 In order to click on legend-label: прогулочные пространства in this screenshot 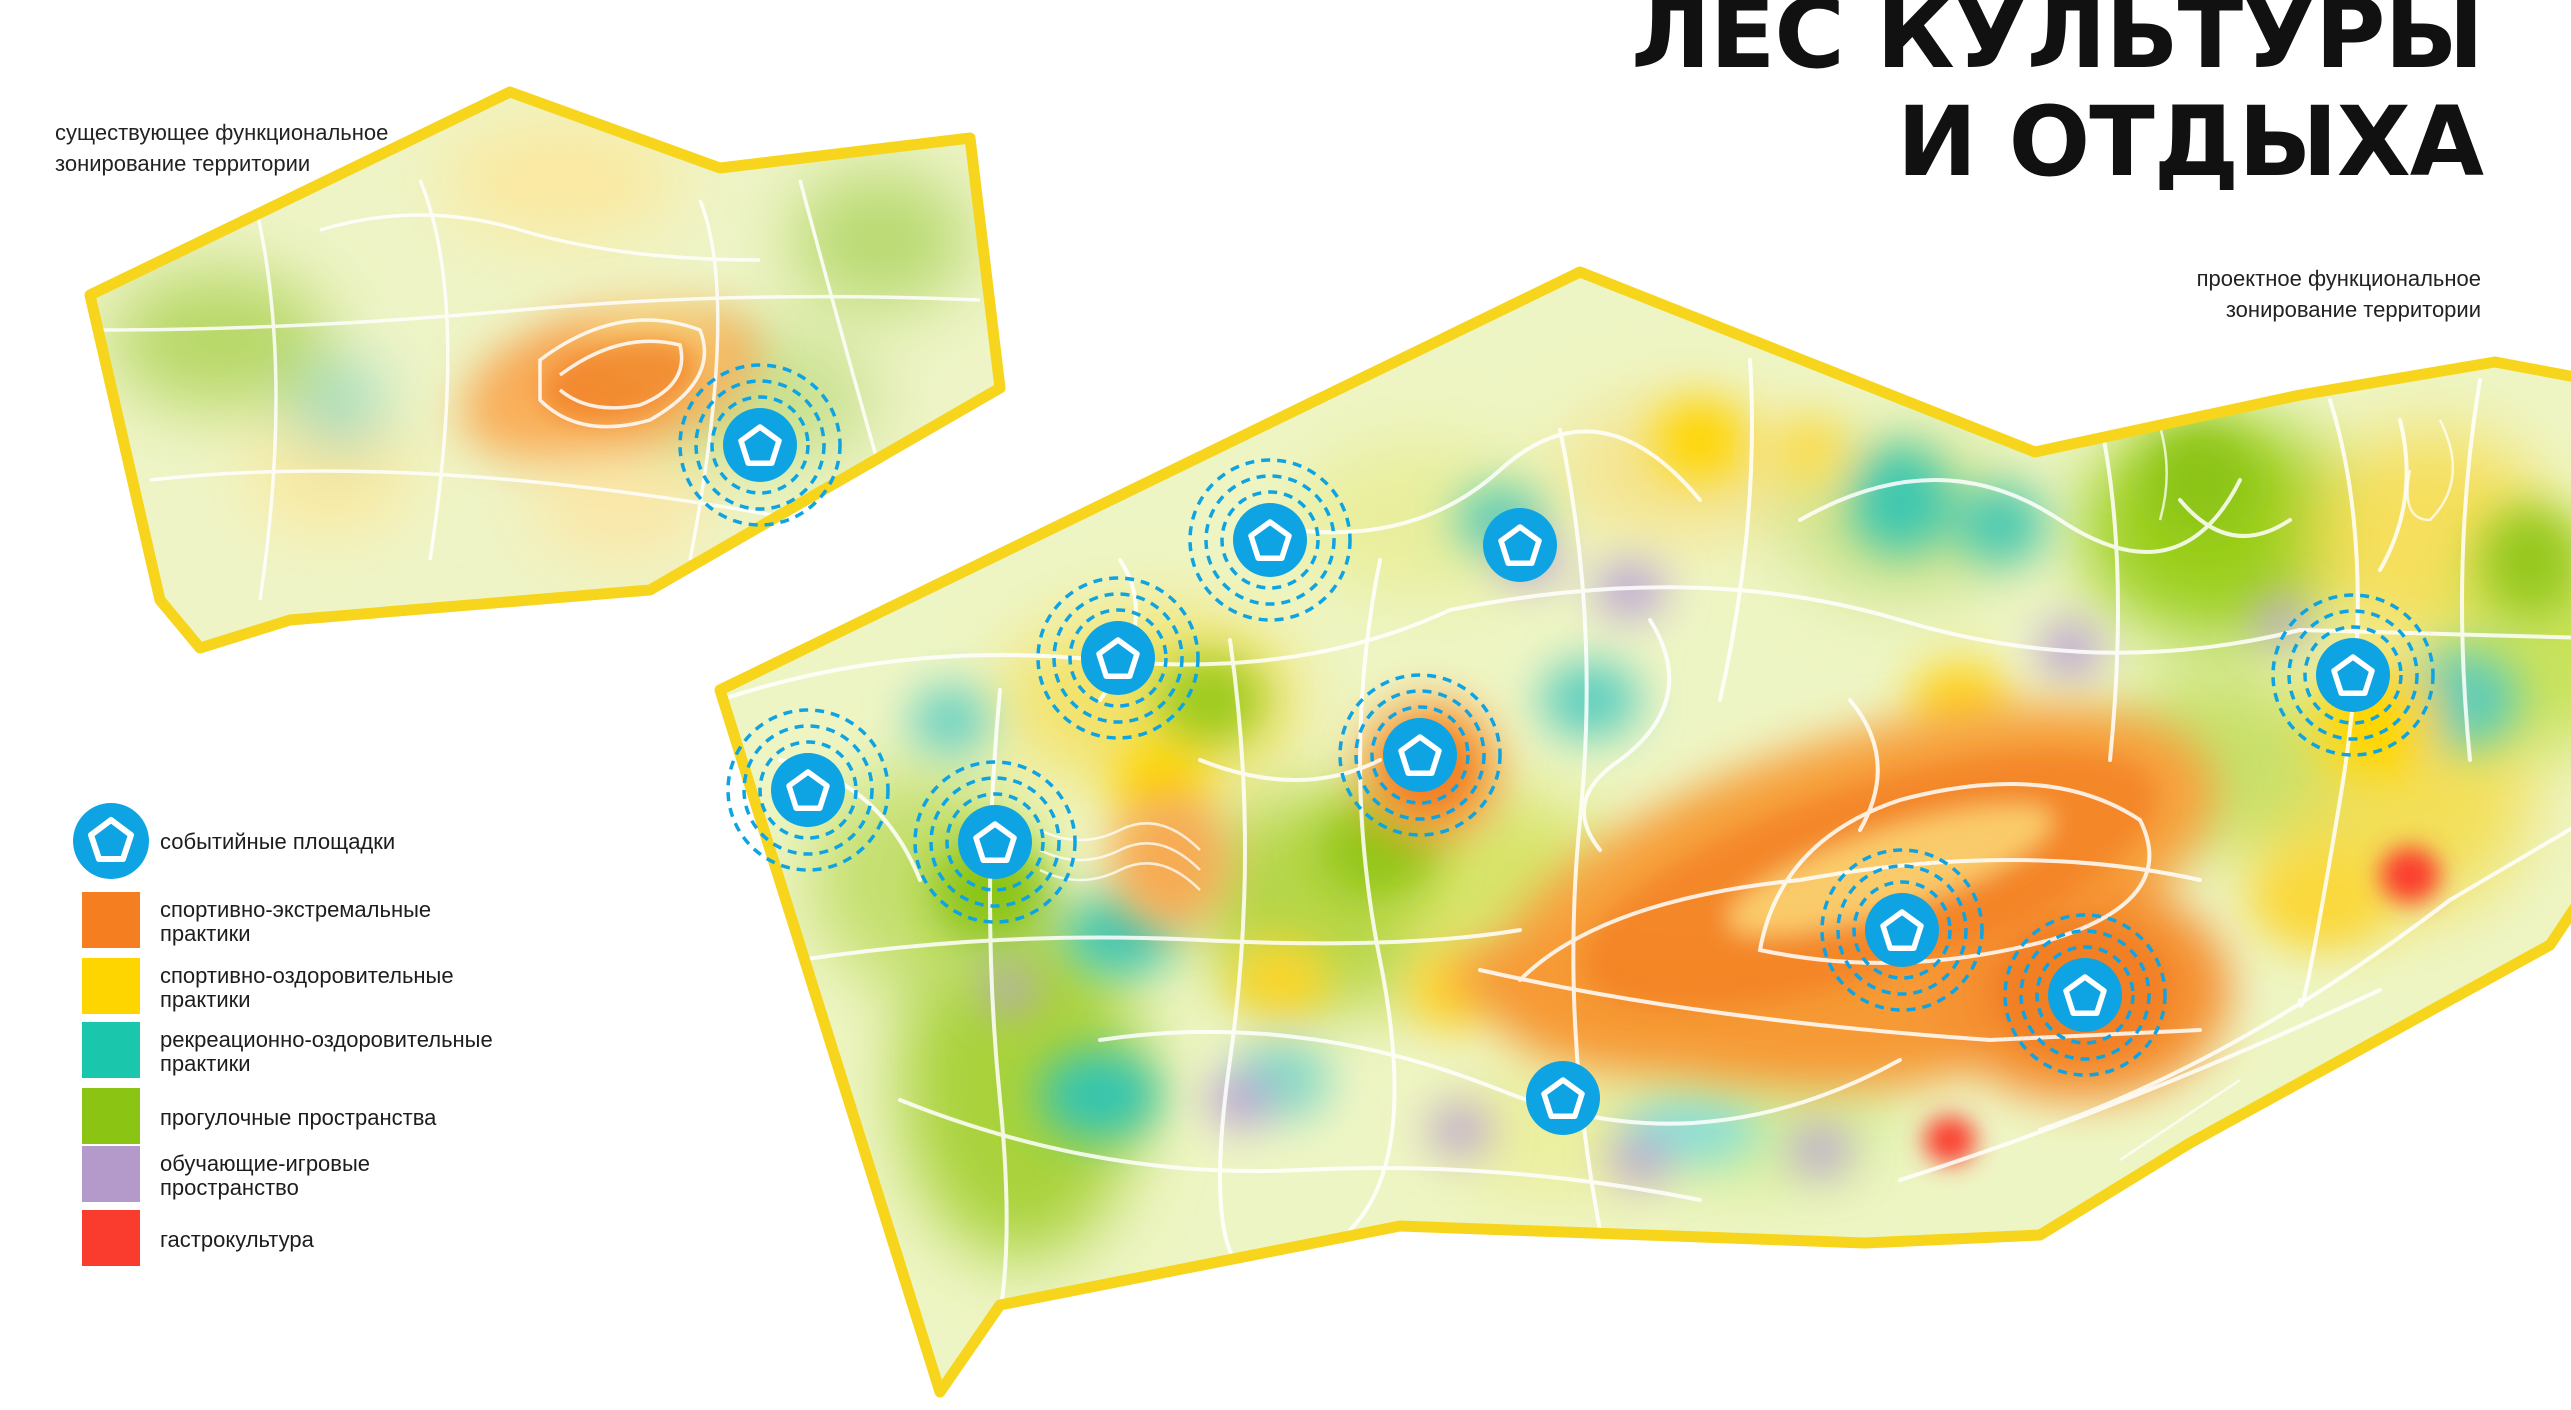, I will do `click(380, 1118)`.